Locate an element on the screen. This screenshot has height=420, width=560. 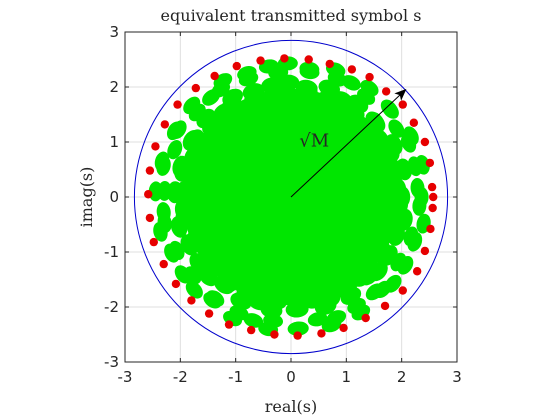
x-tick-label: 0 is located at coordinates (291, 377).